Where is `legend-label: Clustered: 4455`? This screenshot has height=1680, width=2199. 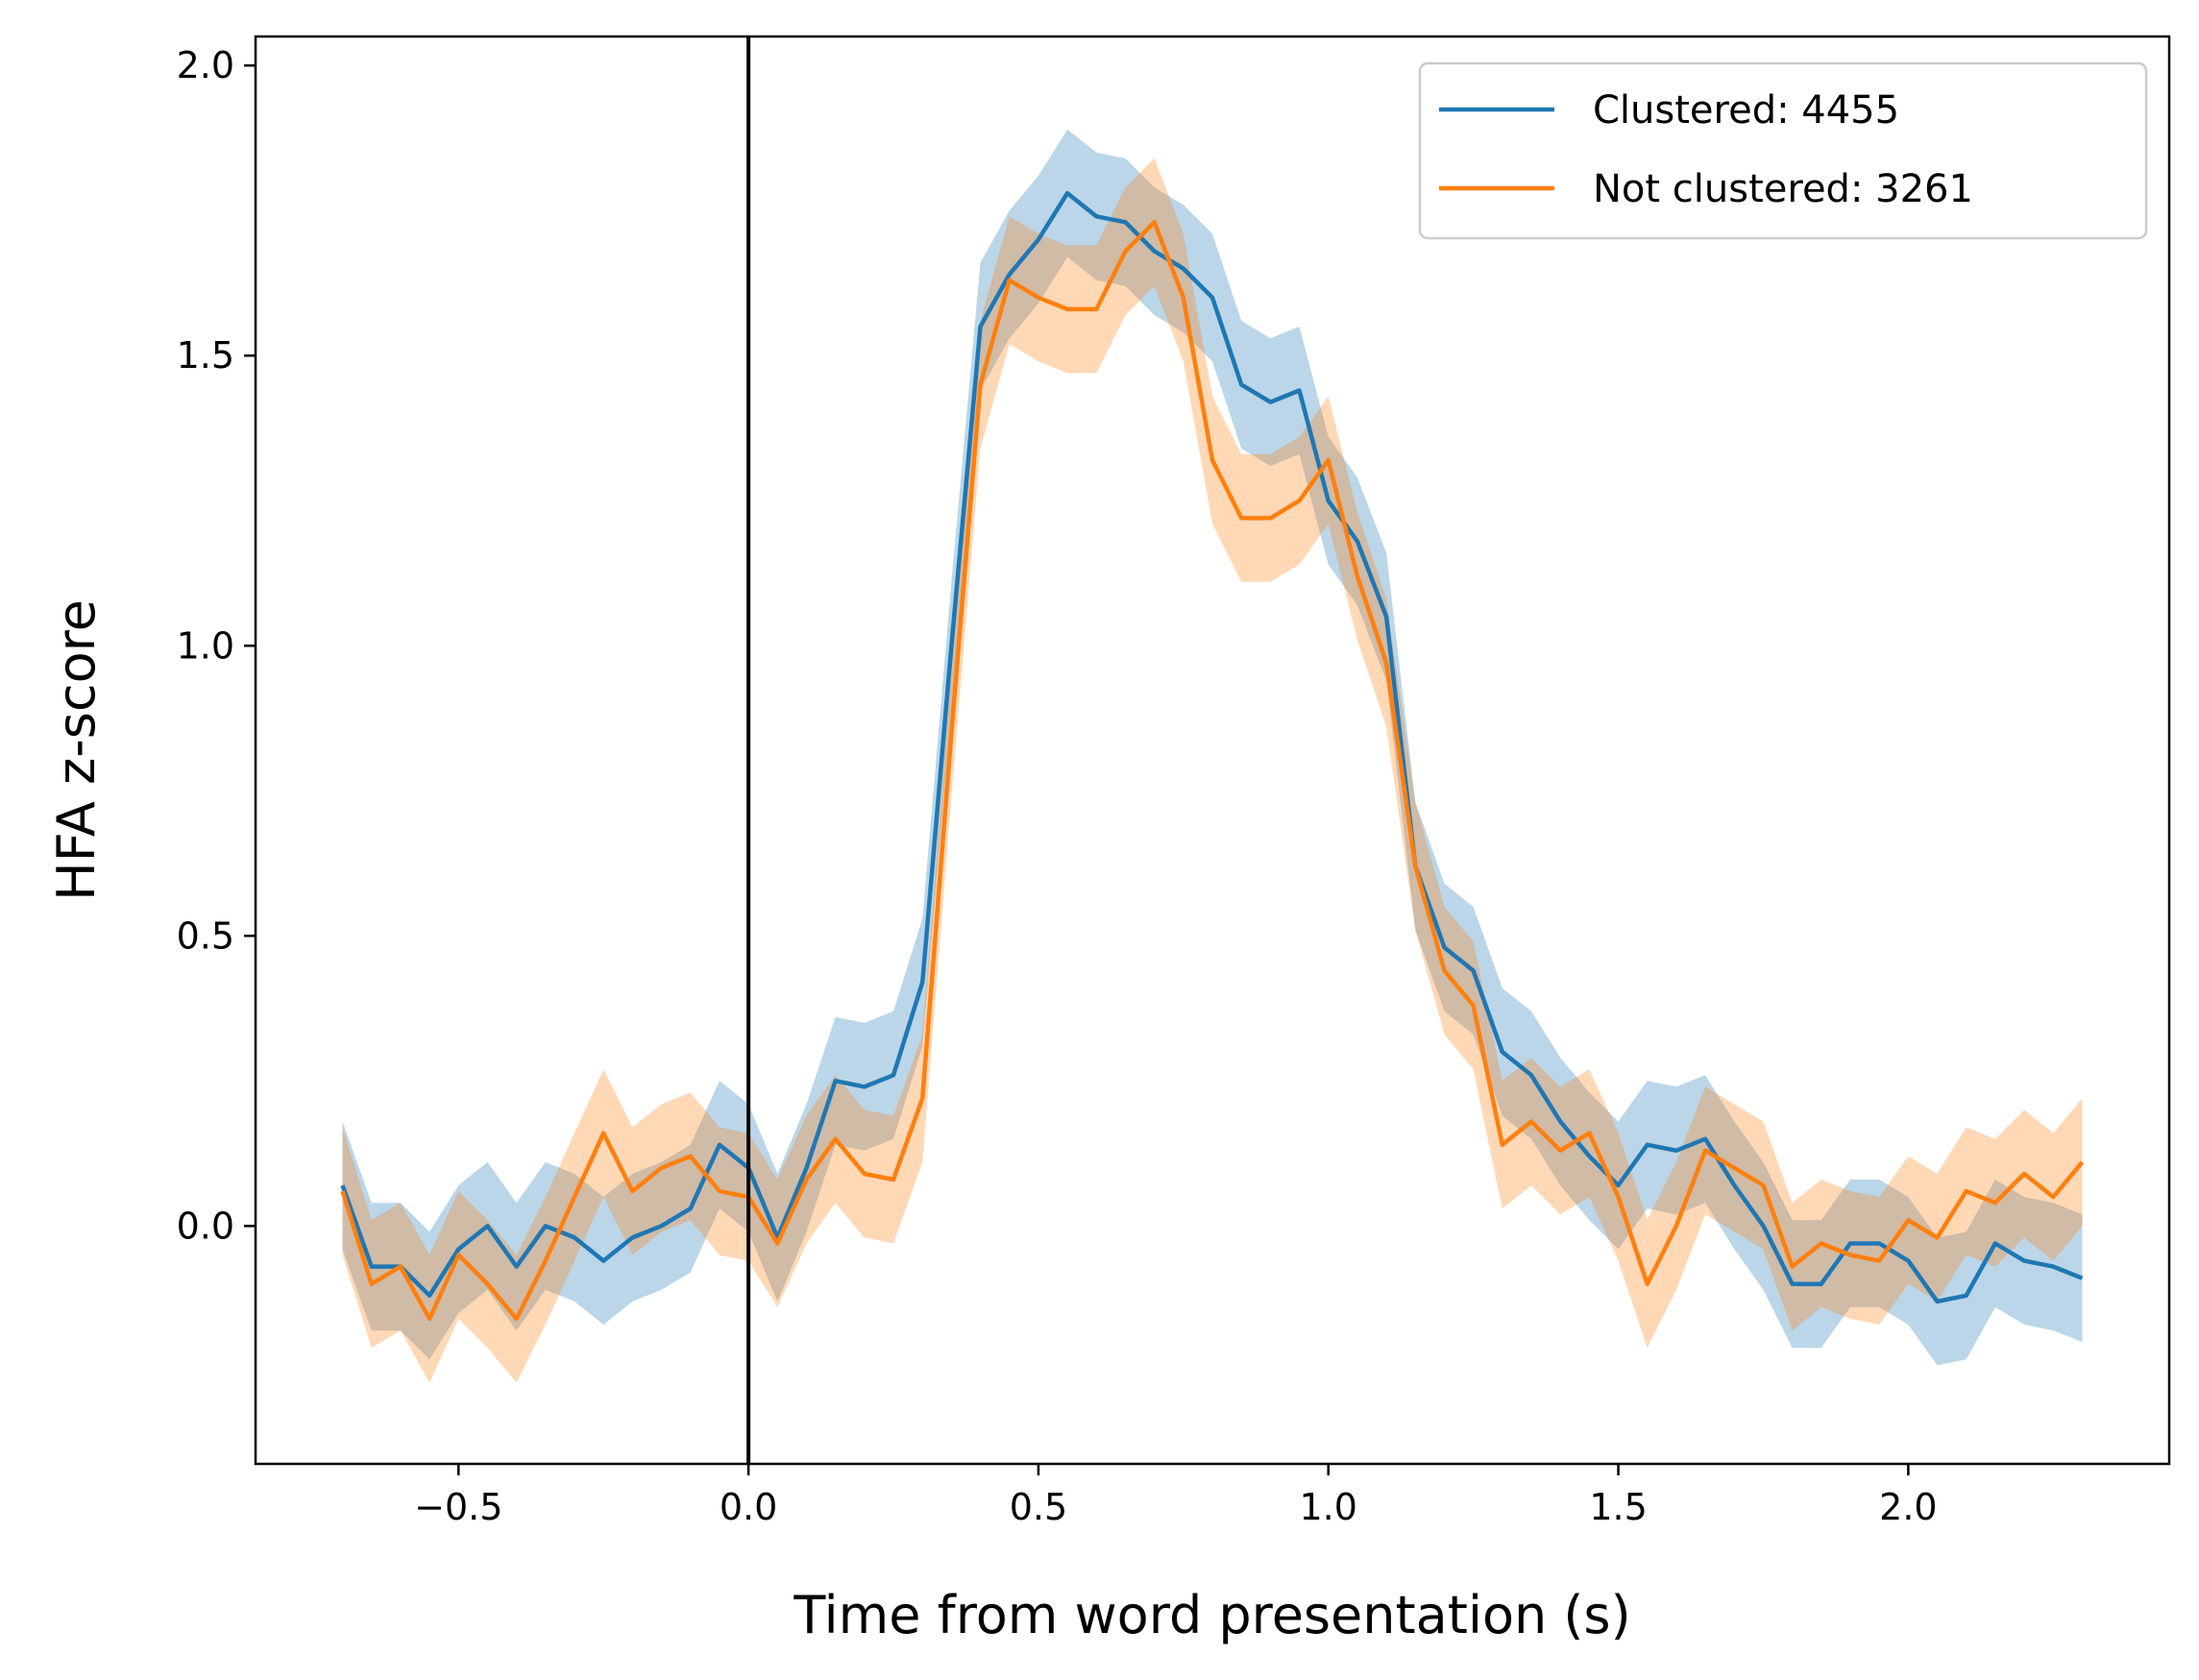 legend-label: Clustered: 4455 is located at coordinates (1746, 110).